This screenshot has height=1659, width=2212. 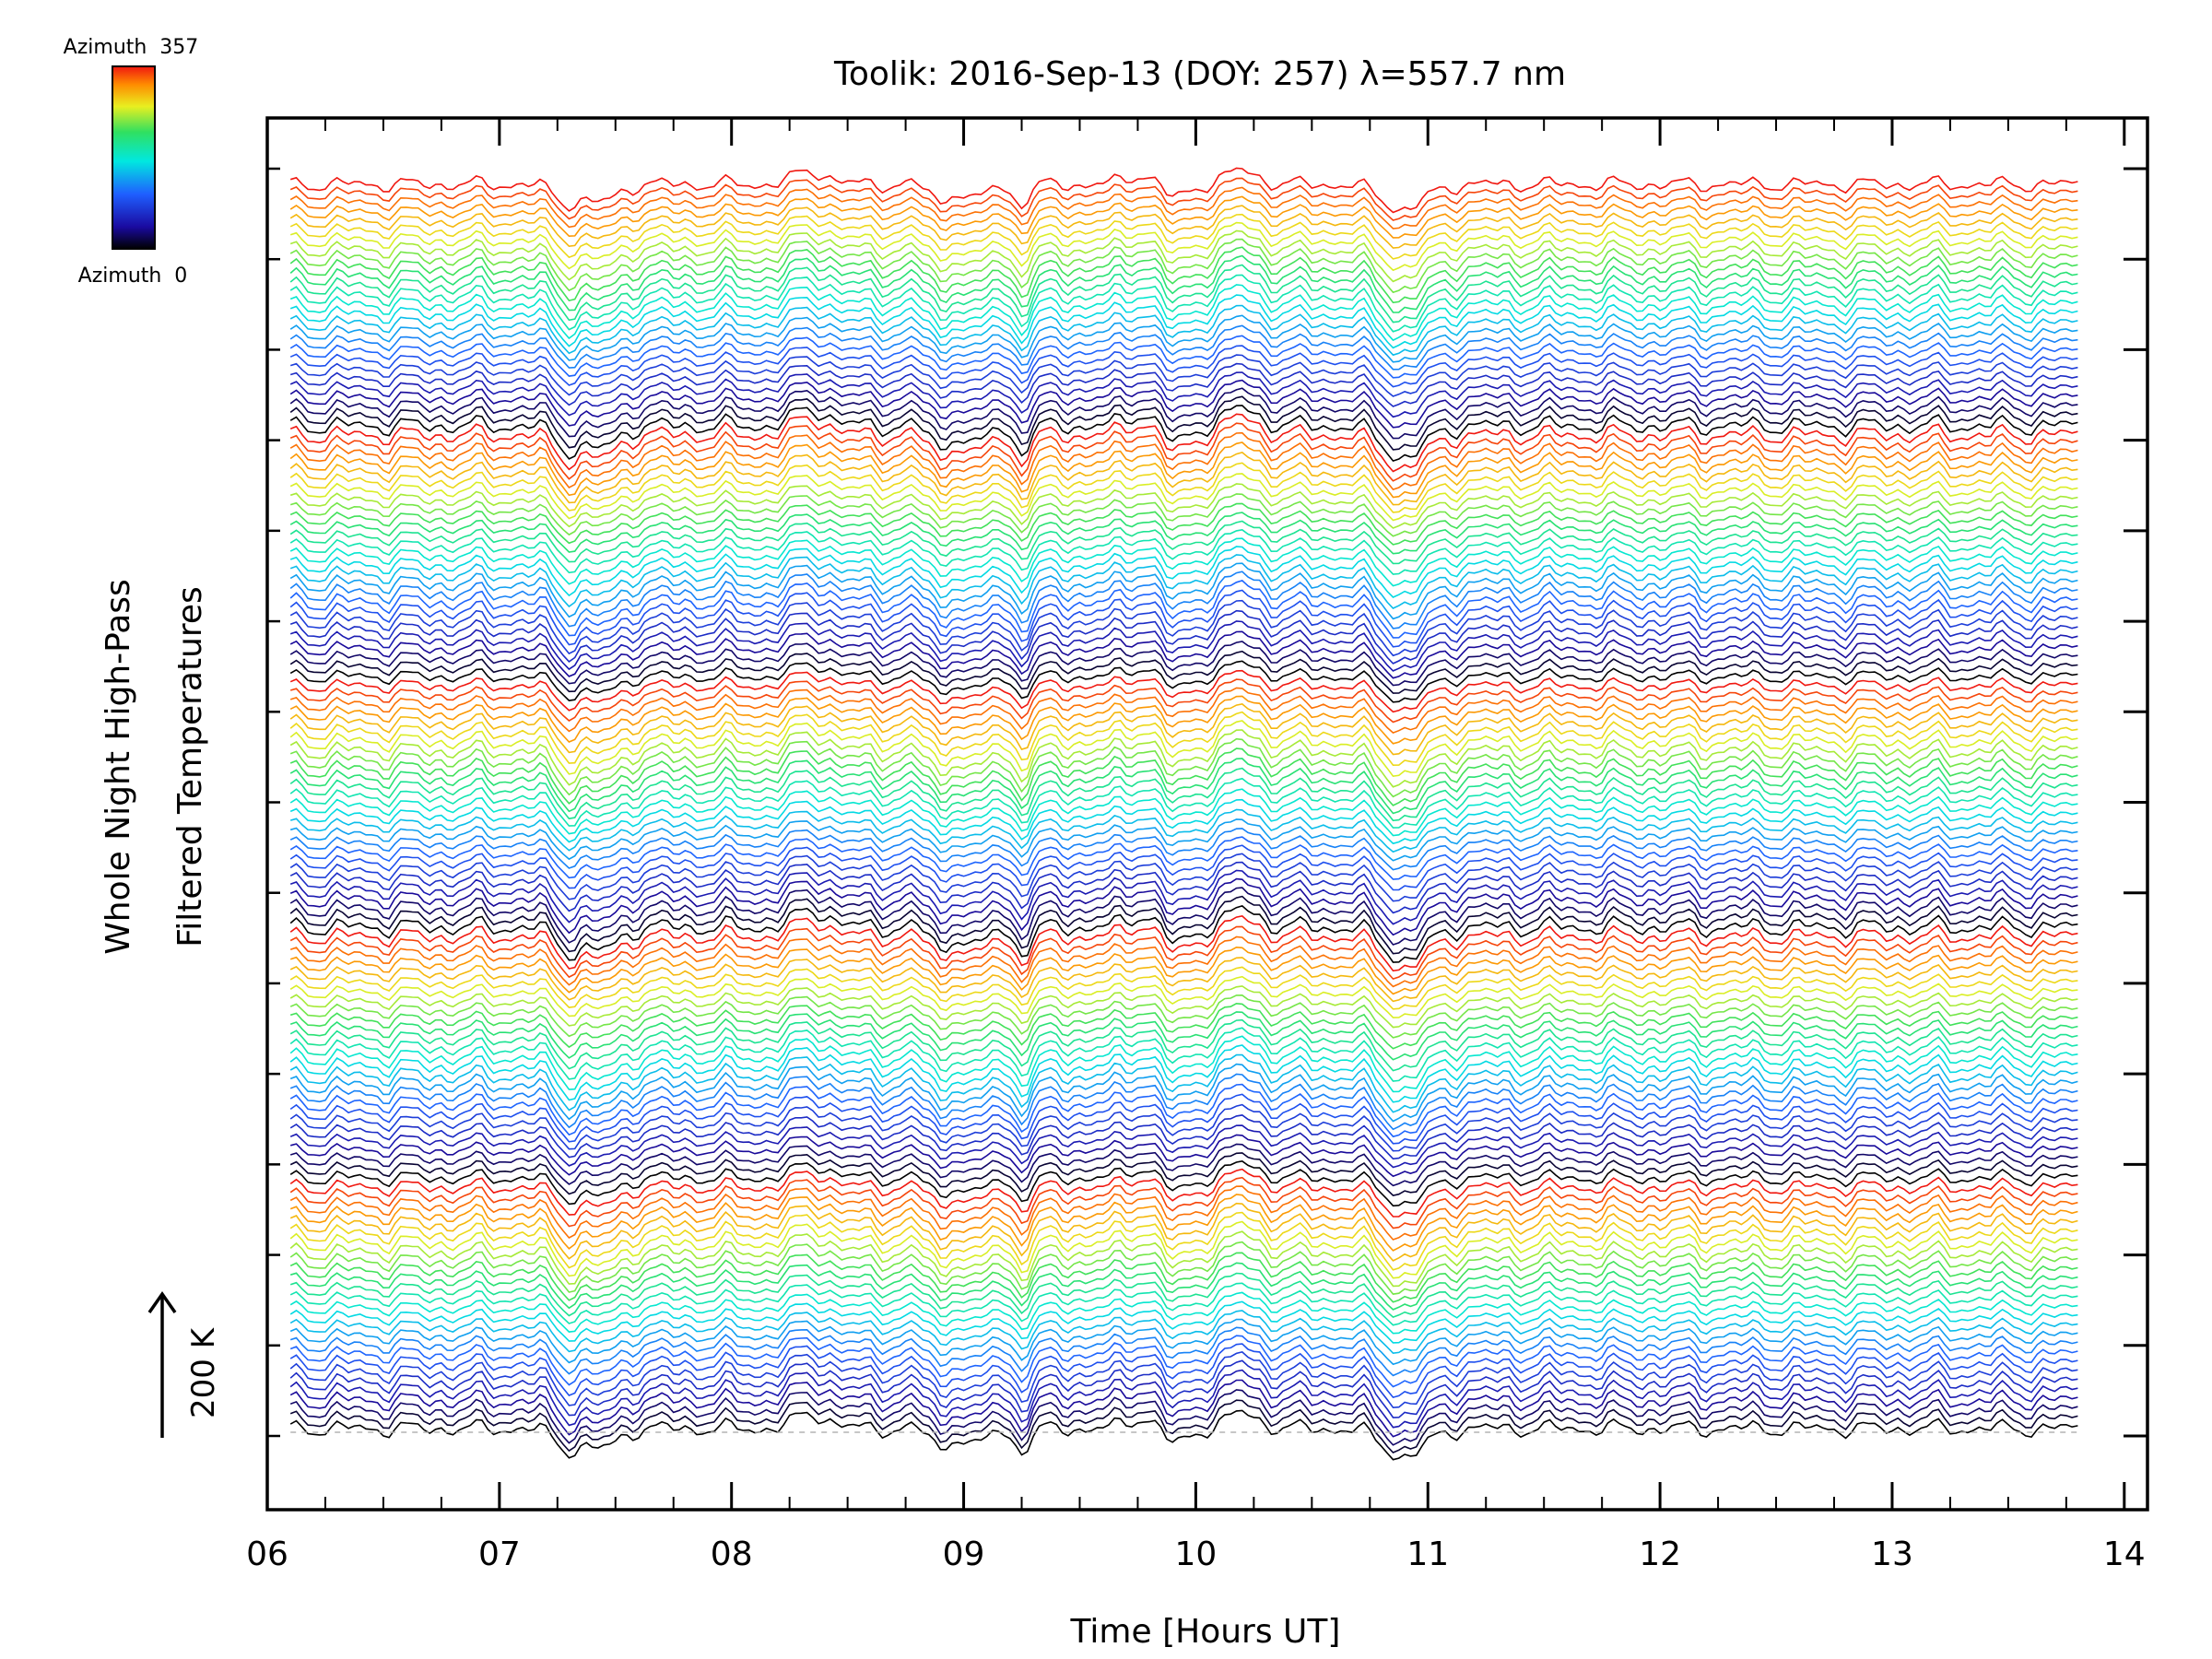 I want to click on x-tick-label: 13, so click(x=1892, y=1554).